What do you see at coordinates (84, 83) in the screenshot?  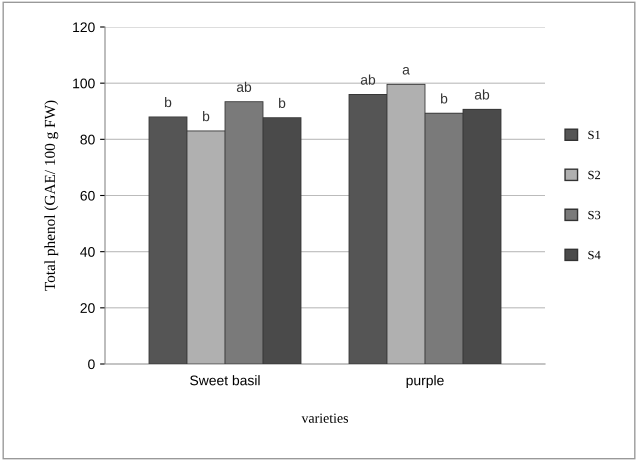 I see `y-tick-label: 100` at bounding box center [84, 83].